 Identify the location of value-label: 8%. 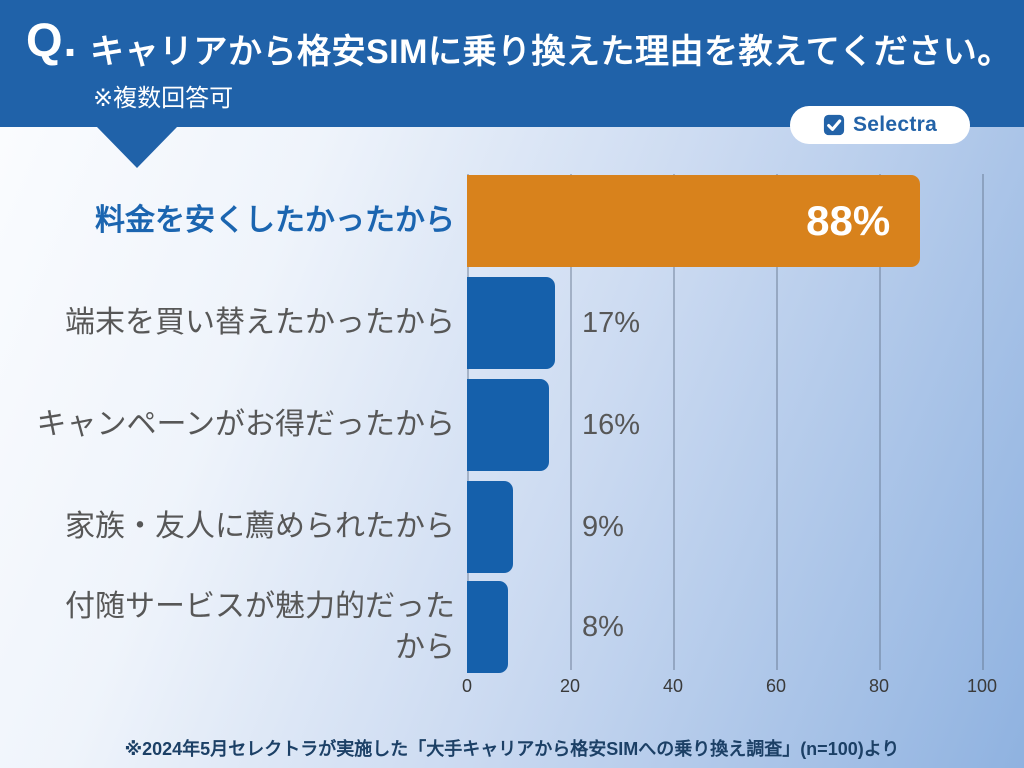
(603, 626).